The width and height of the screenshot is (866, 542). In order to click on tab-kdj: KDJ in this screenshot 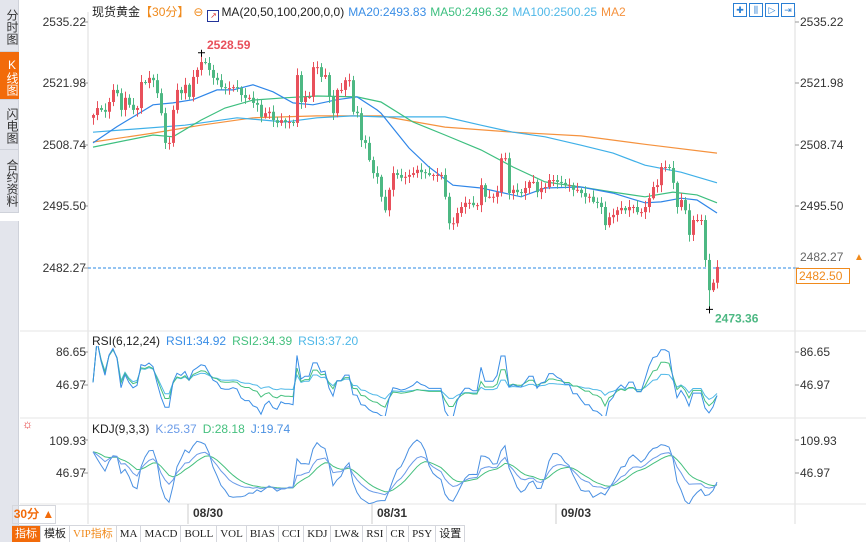, I will do `click(318, 534)`.